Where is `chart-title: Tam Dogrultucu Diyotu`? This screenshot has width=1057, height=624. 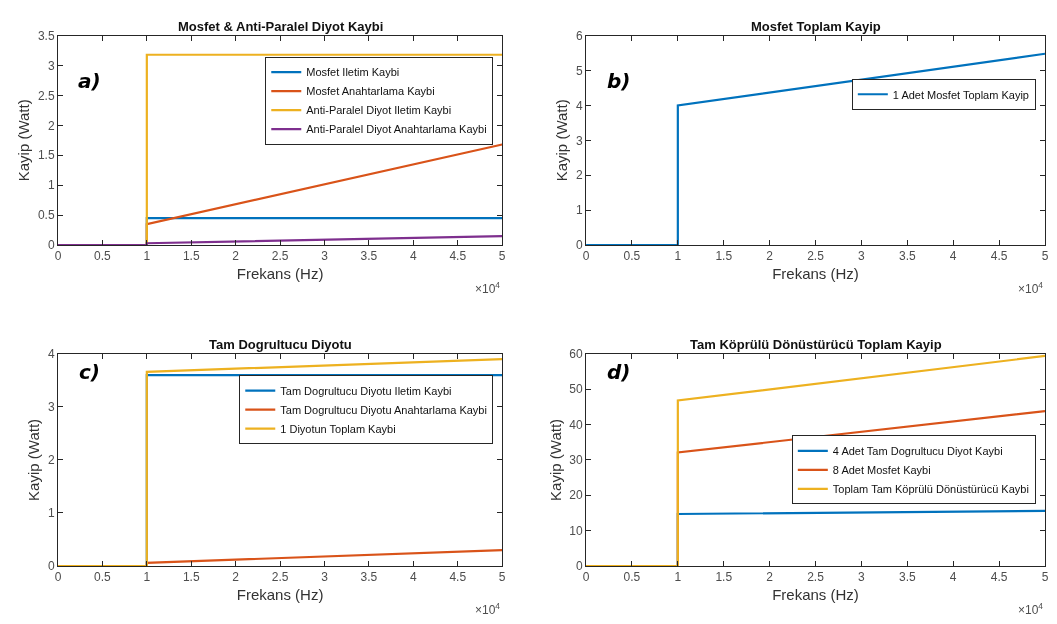 chart-title: Tam Dogrultucu Diyotu is located at coordinates (280, 344).